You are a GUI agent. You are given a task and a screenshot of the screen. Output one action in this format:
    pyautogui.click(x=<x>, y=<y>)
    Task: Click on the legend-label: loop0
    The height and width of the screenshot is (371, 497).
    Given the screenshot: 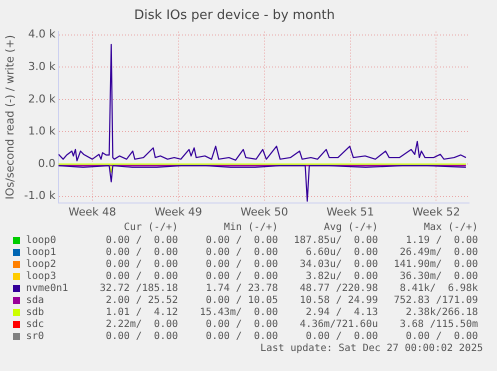 What is the action you would take?
    pyautogui.click(x=41, y=240)
    